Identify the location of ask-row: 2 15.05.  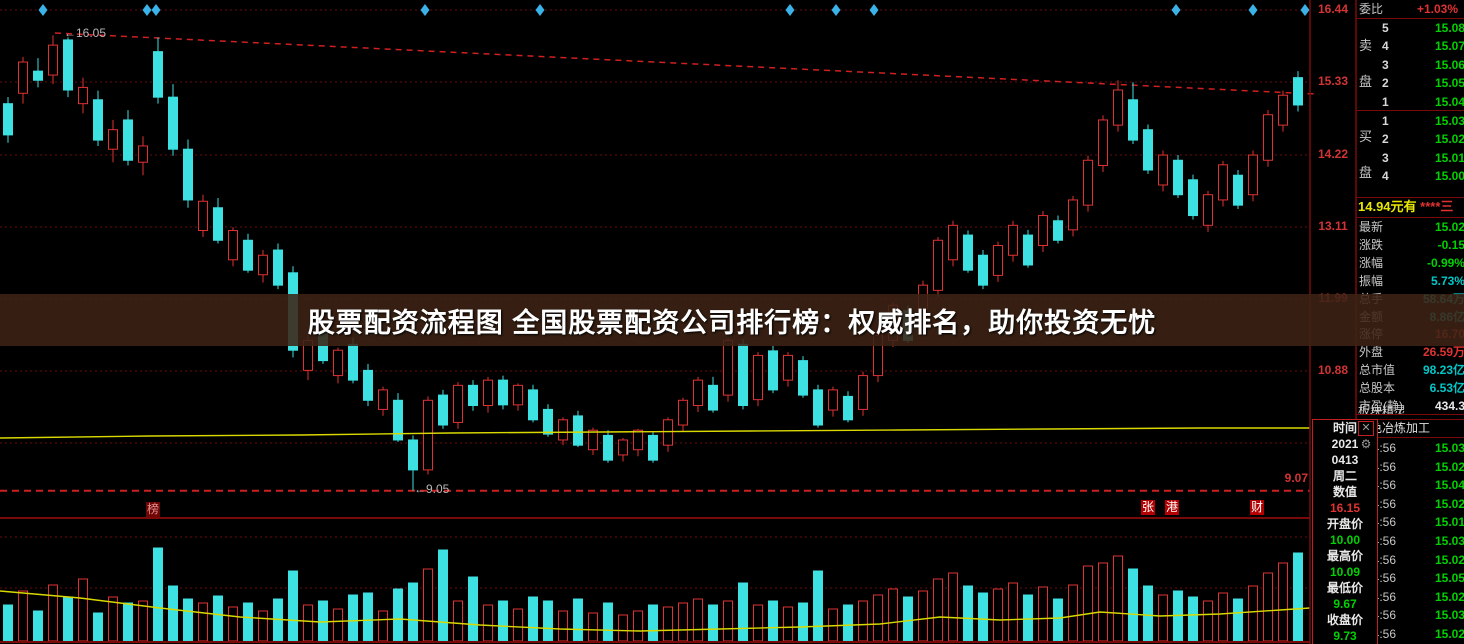
(1410, 83).